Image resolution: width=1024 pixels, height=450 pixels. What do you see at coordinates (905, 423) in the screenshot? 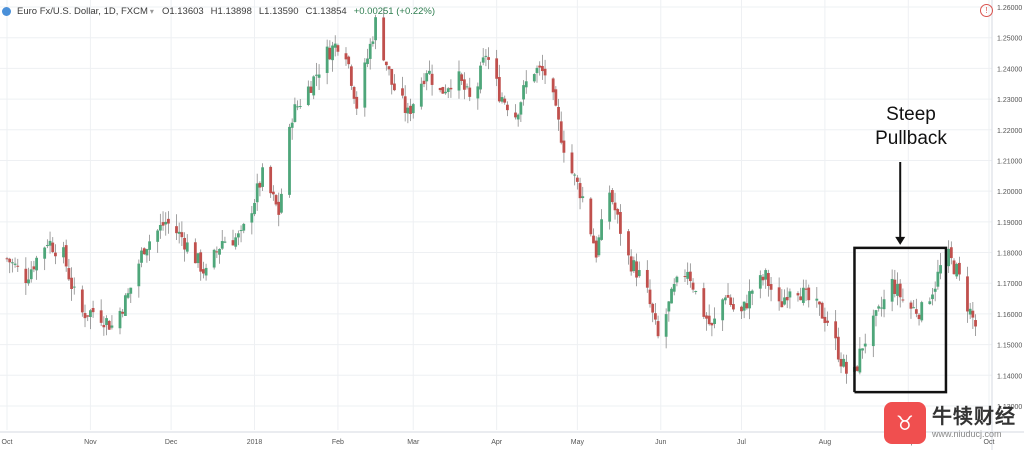
I see `bull-logo-icon: ♉` at bounding box center [905, 423].